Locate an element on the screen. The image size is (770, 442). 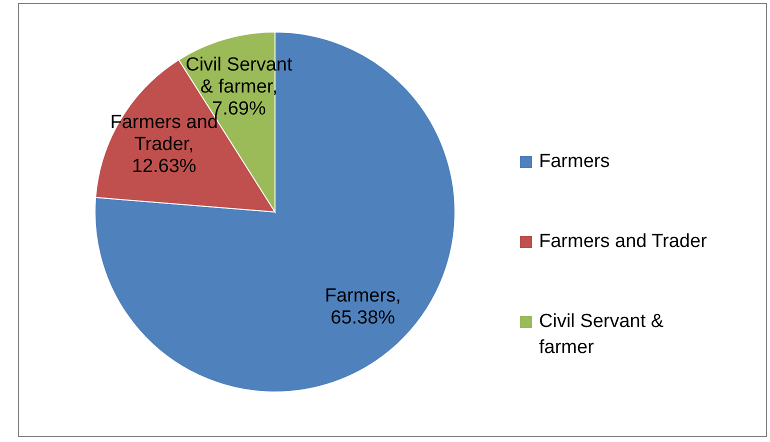
data-label: Farmers, 65.38% is located at coordinates (362, 306).